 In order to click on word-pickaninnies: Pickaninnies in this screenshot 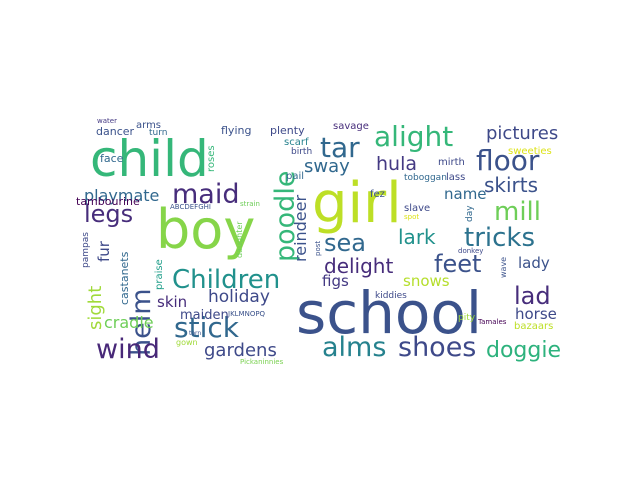, I will do `click(262, 362)`.